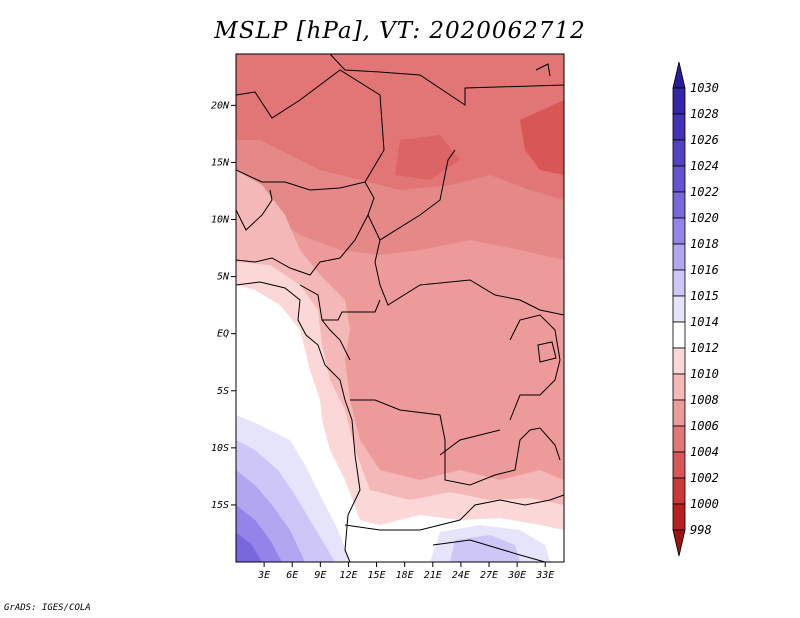  Describe the element at coordinates (704, 426) in the screenshot. I see `colorbar-level-label: 1006` at that location.